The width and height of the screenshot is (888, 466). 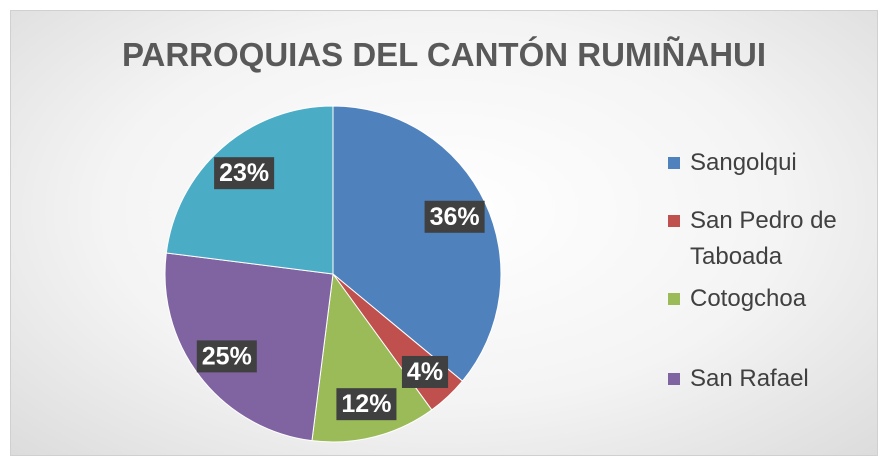 I want to click on data-label: 36%, so click(x=454, y=216).